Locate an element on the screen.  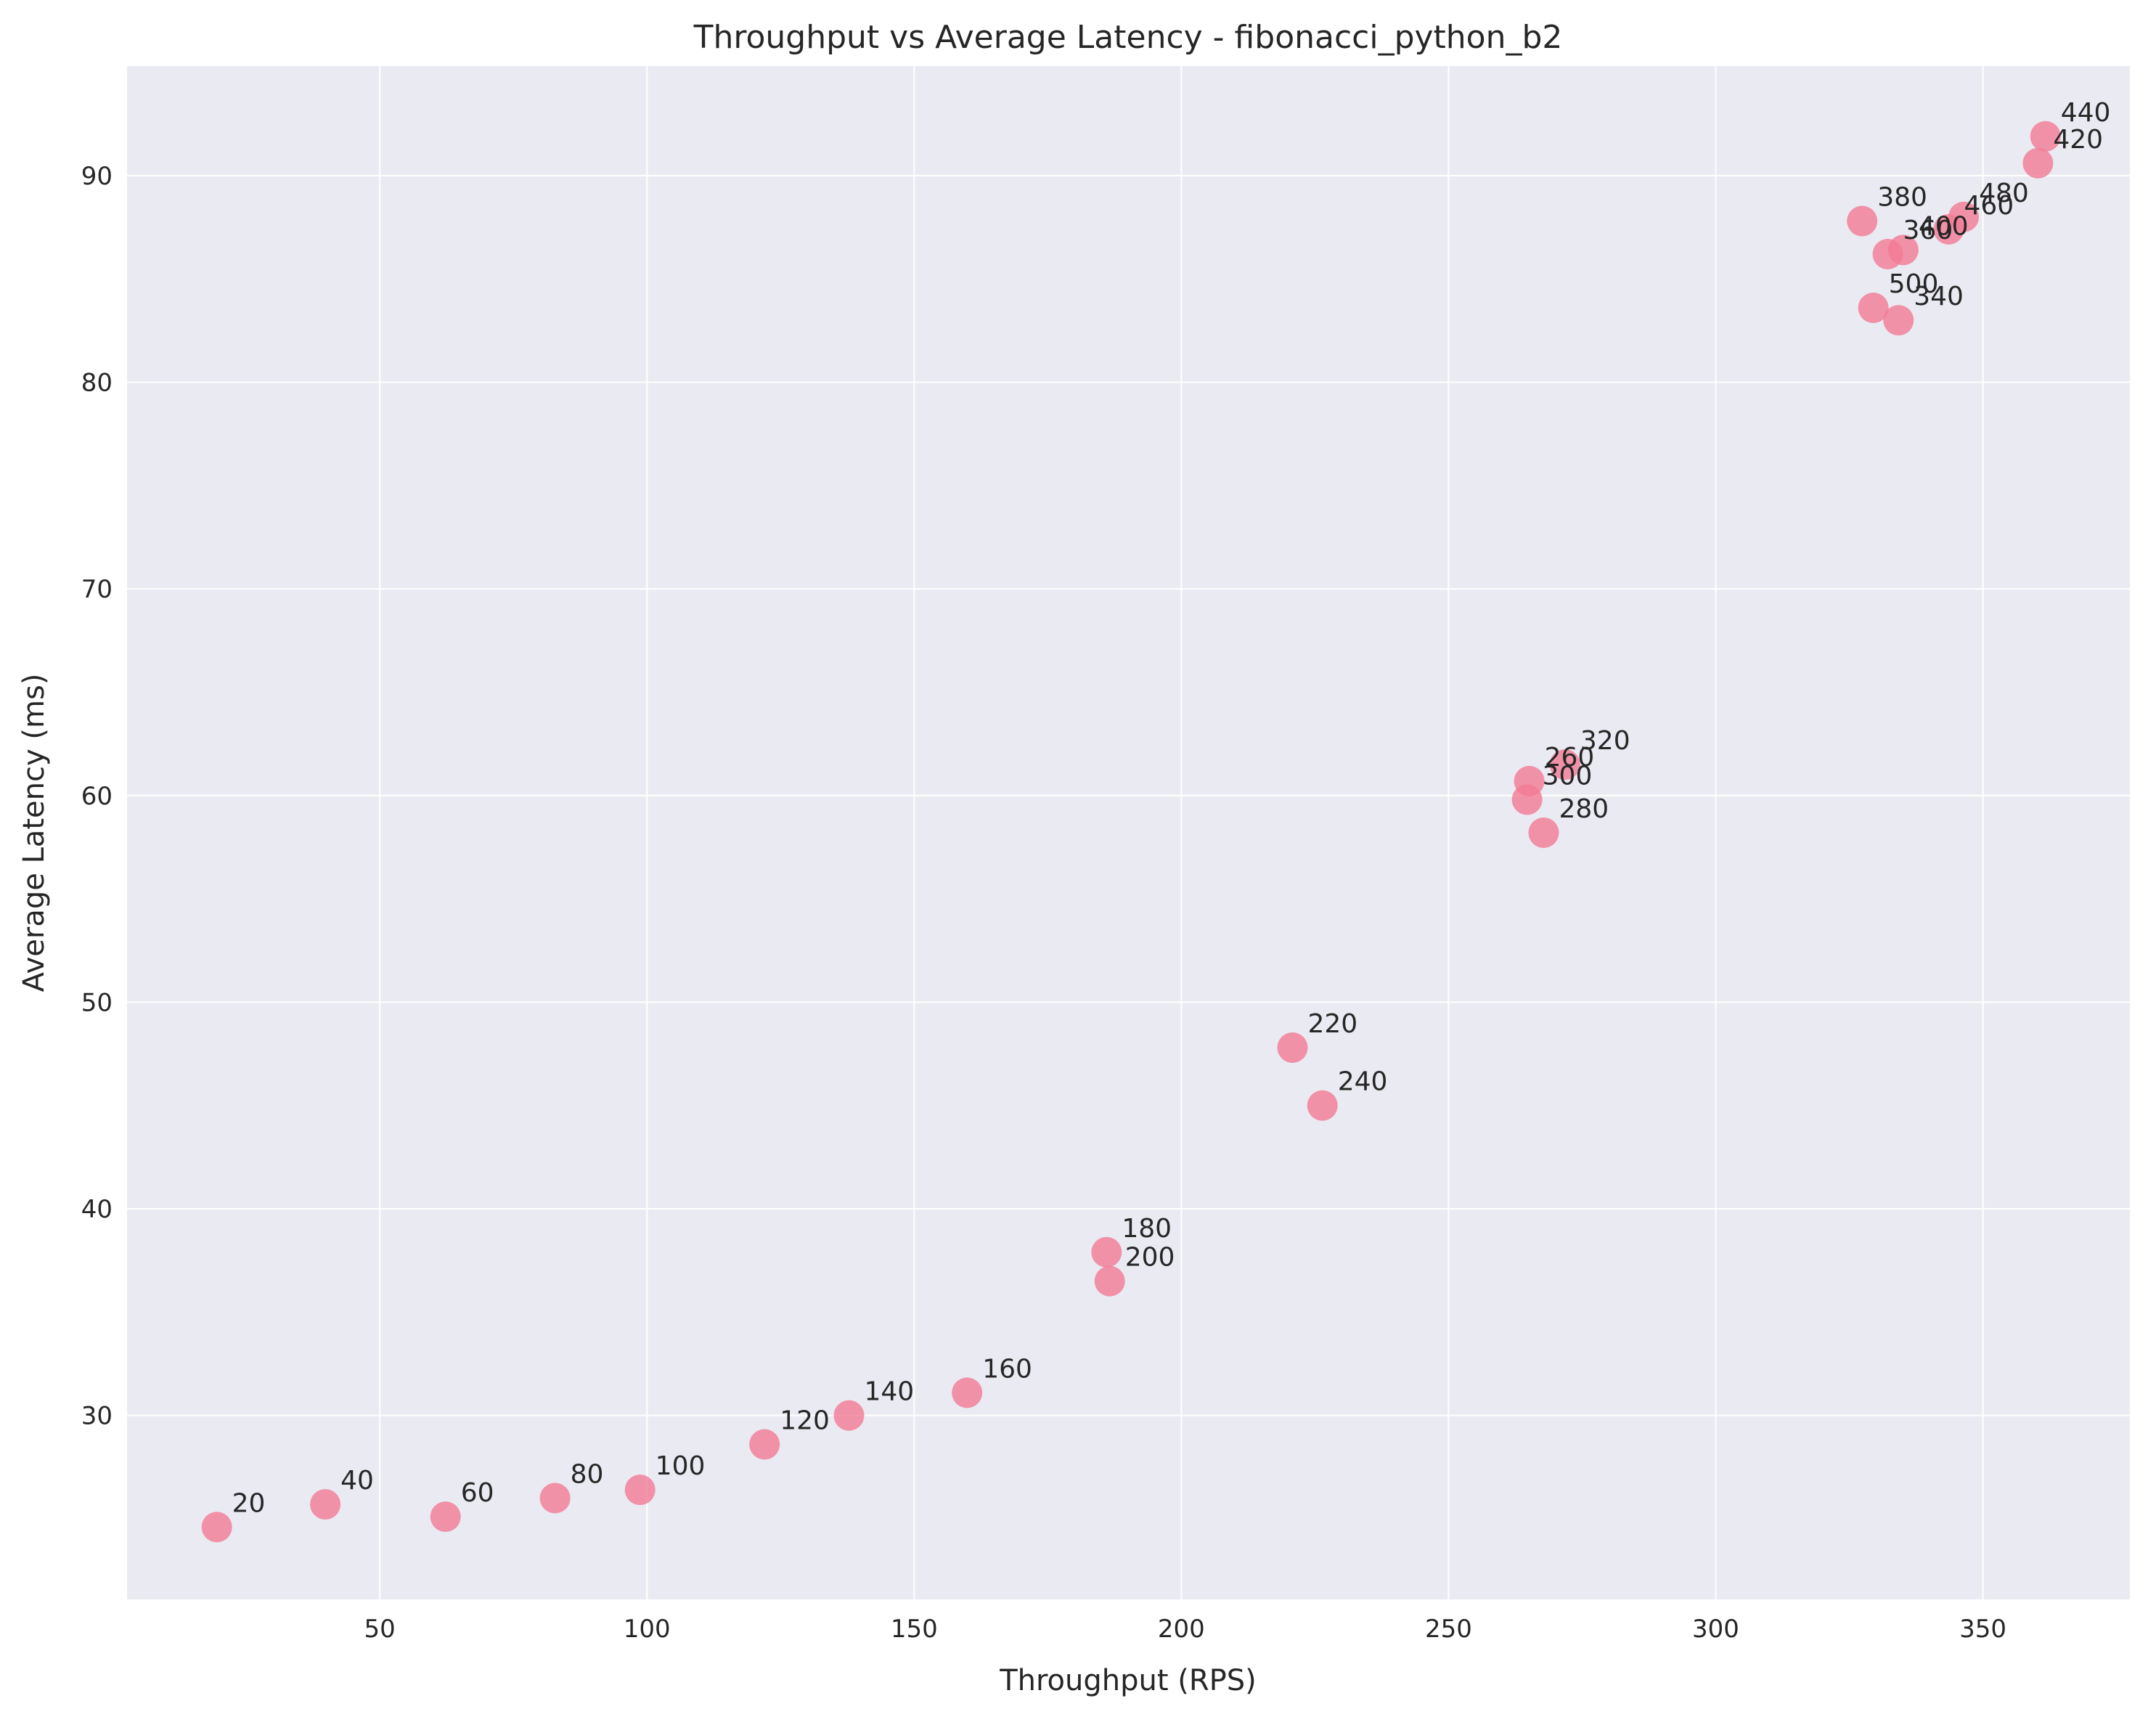
point-label: 340 is located at coordinates (1939, 296).